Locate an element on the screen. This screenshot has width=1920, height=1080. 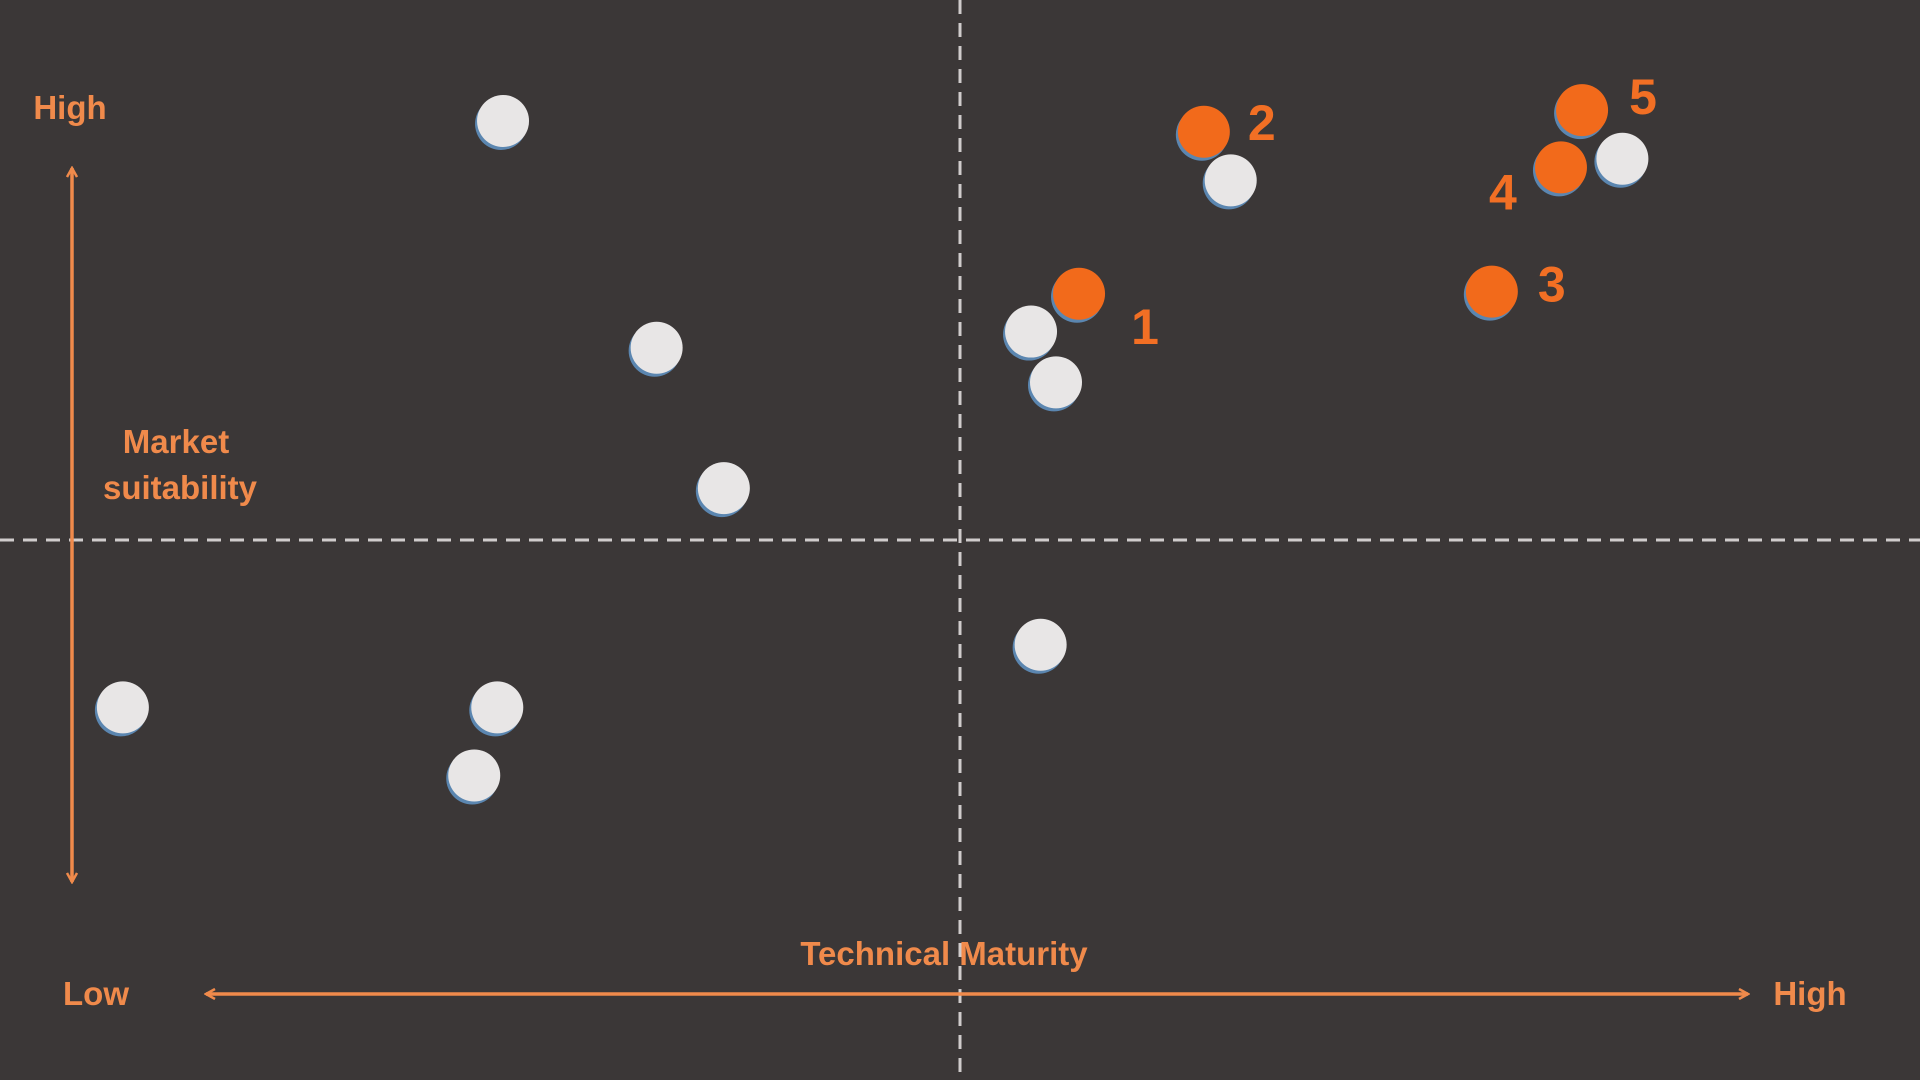
x-axis-title: Technical Maturity is located at coordinates (944, 953).